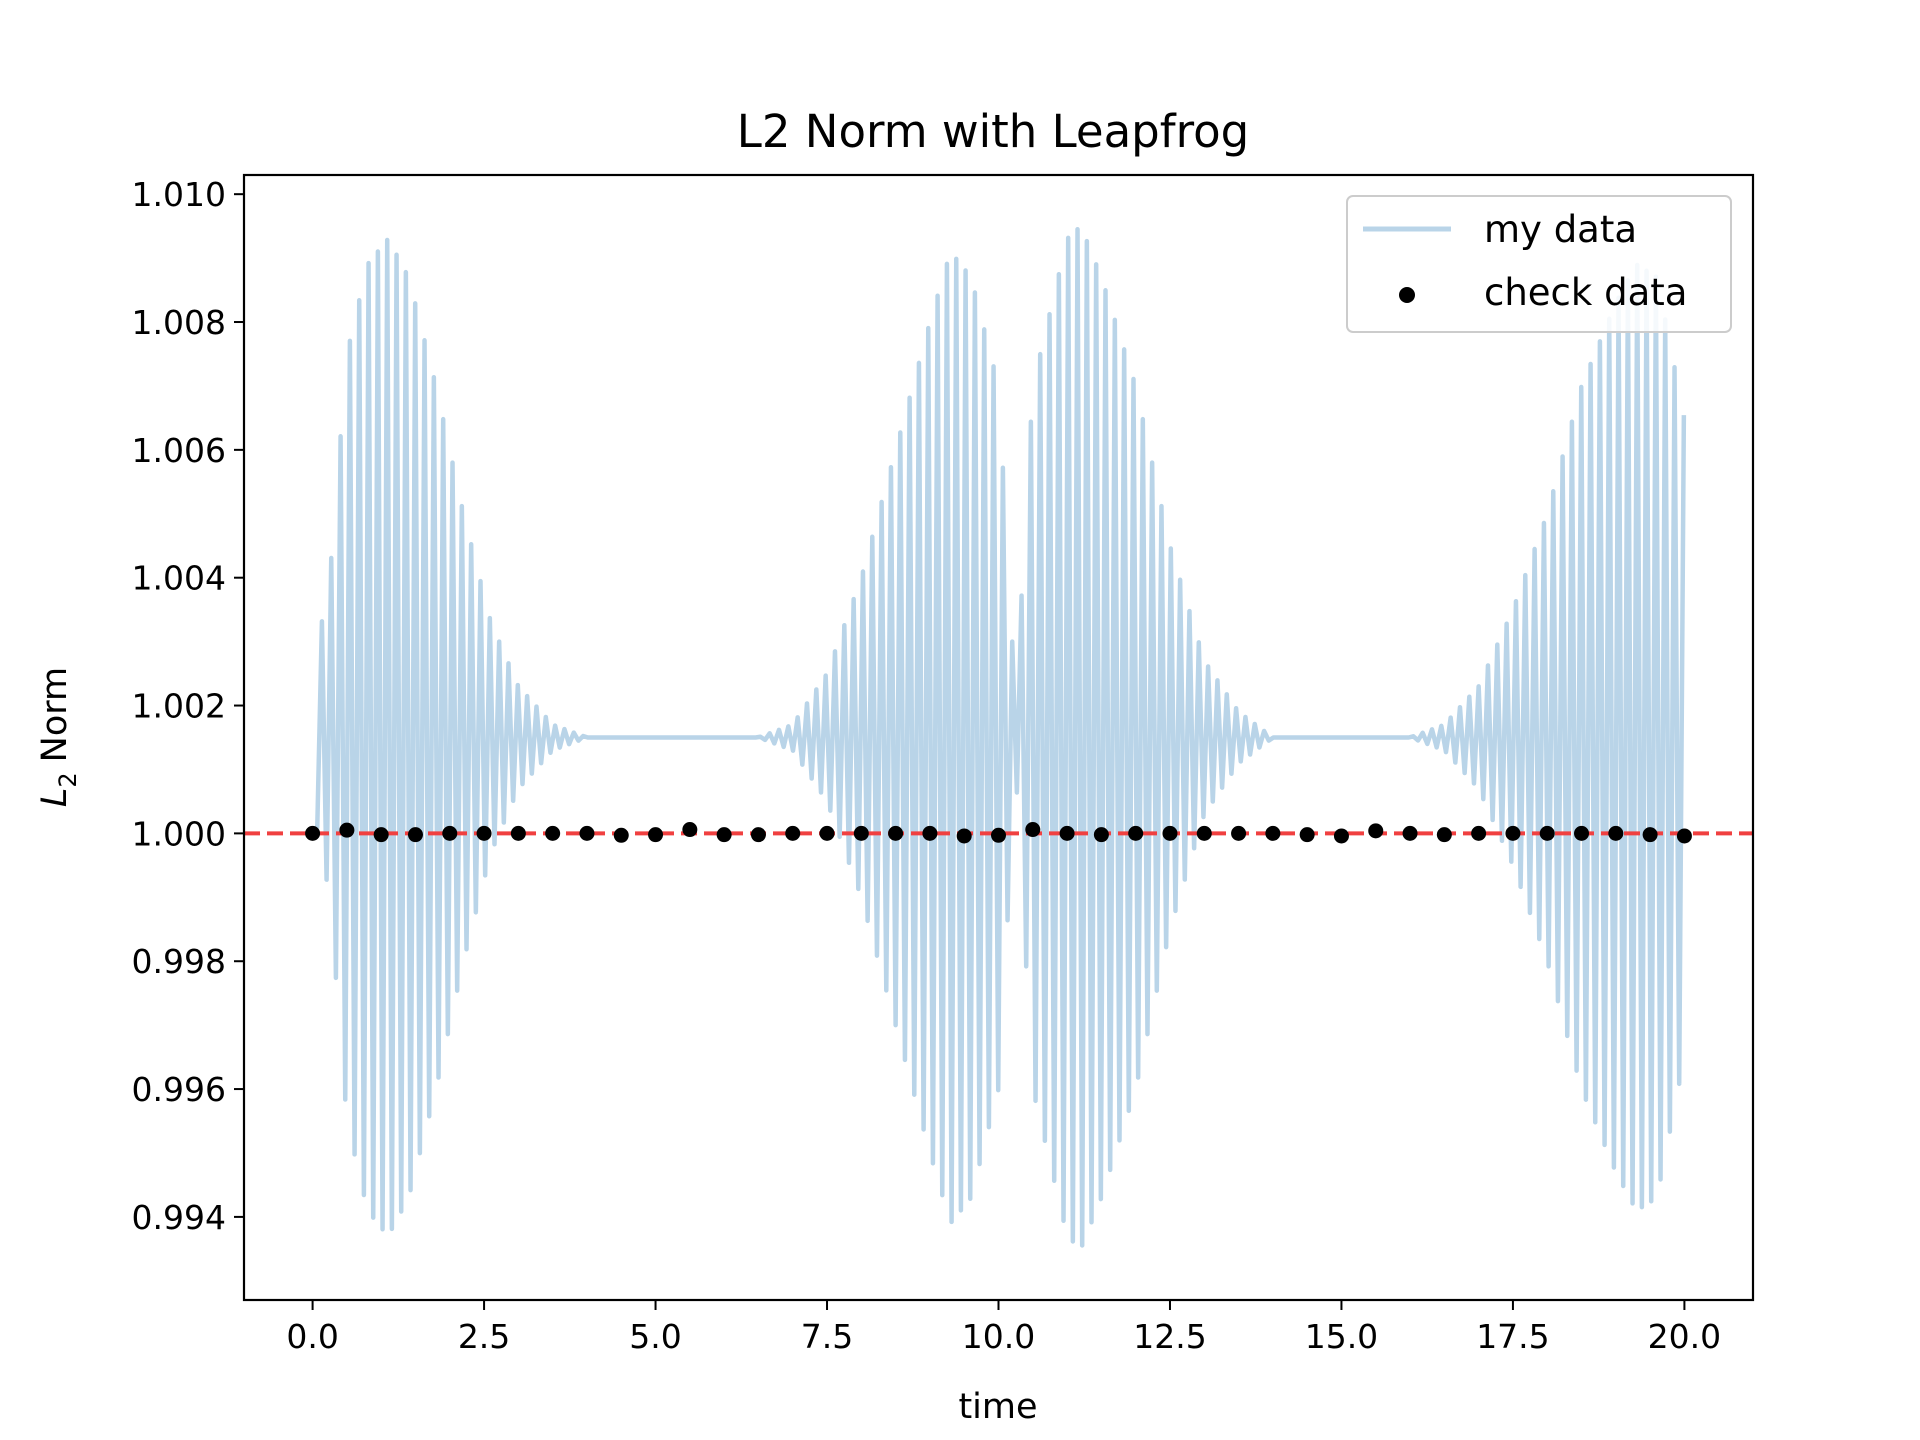  I want to click on y-tick-label: 0.994, so click(179, 1217).